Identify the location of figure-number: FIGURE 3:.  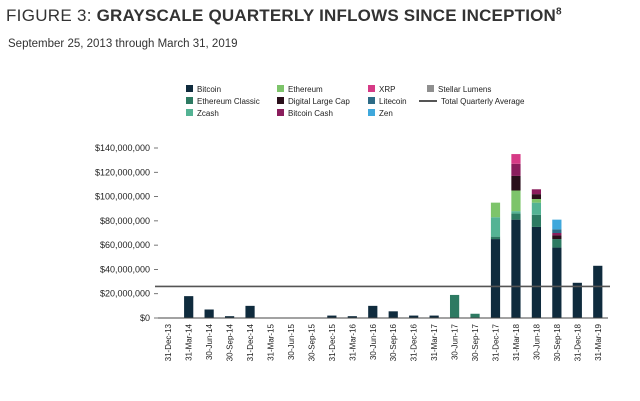
(49, 15).